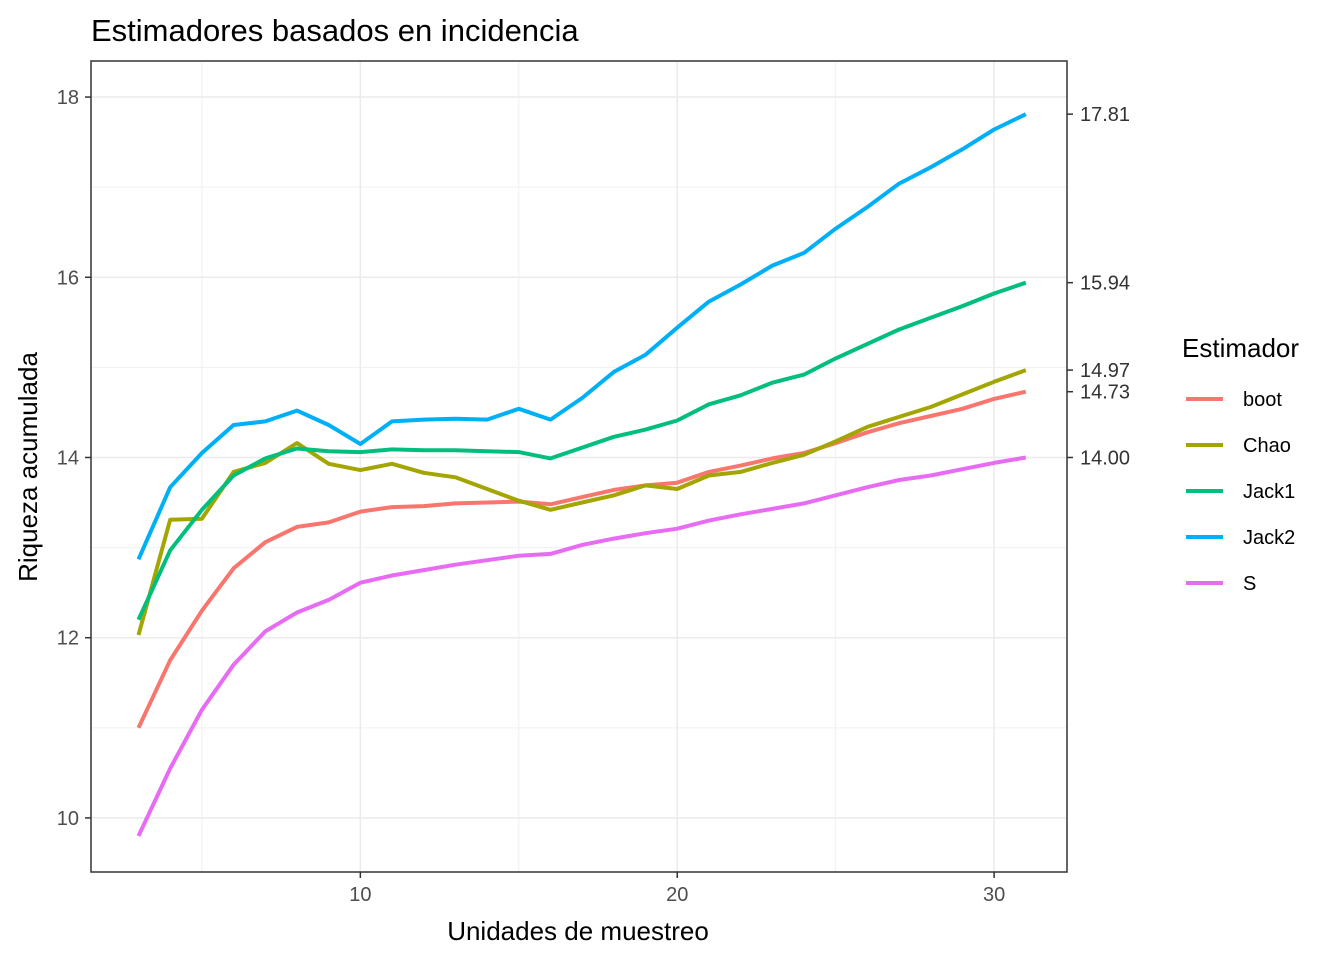  Describe the element at coordinates (994, 895) in the screenshot. I see `x-tick-label: 30` at that location.